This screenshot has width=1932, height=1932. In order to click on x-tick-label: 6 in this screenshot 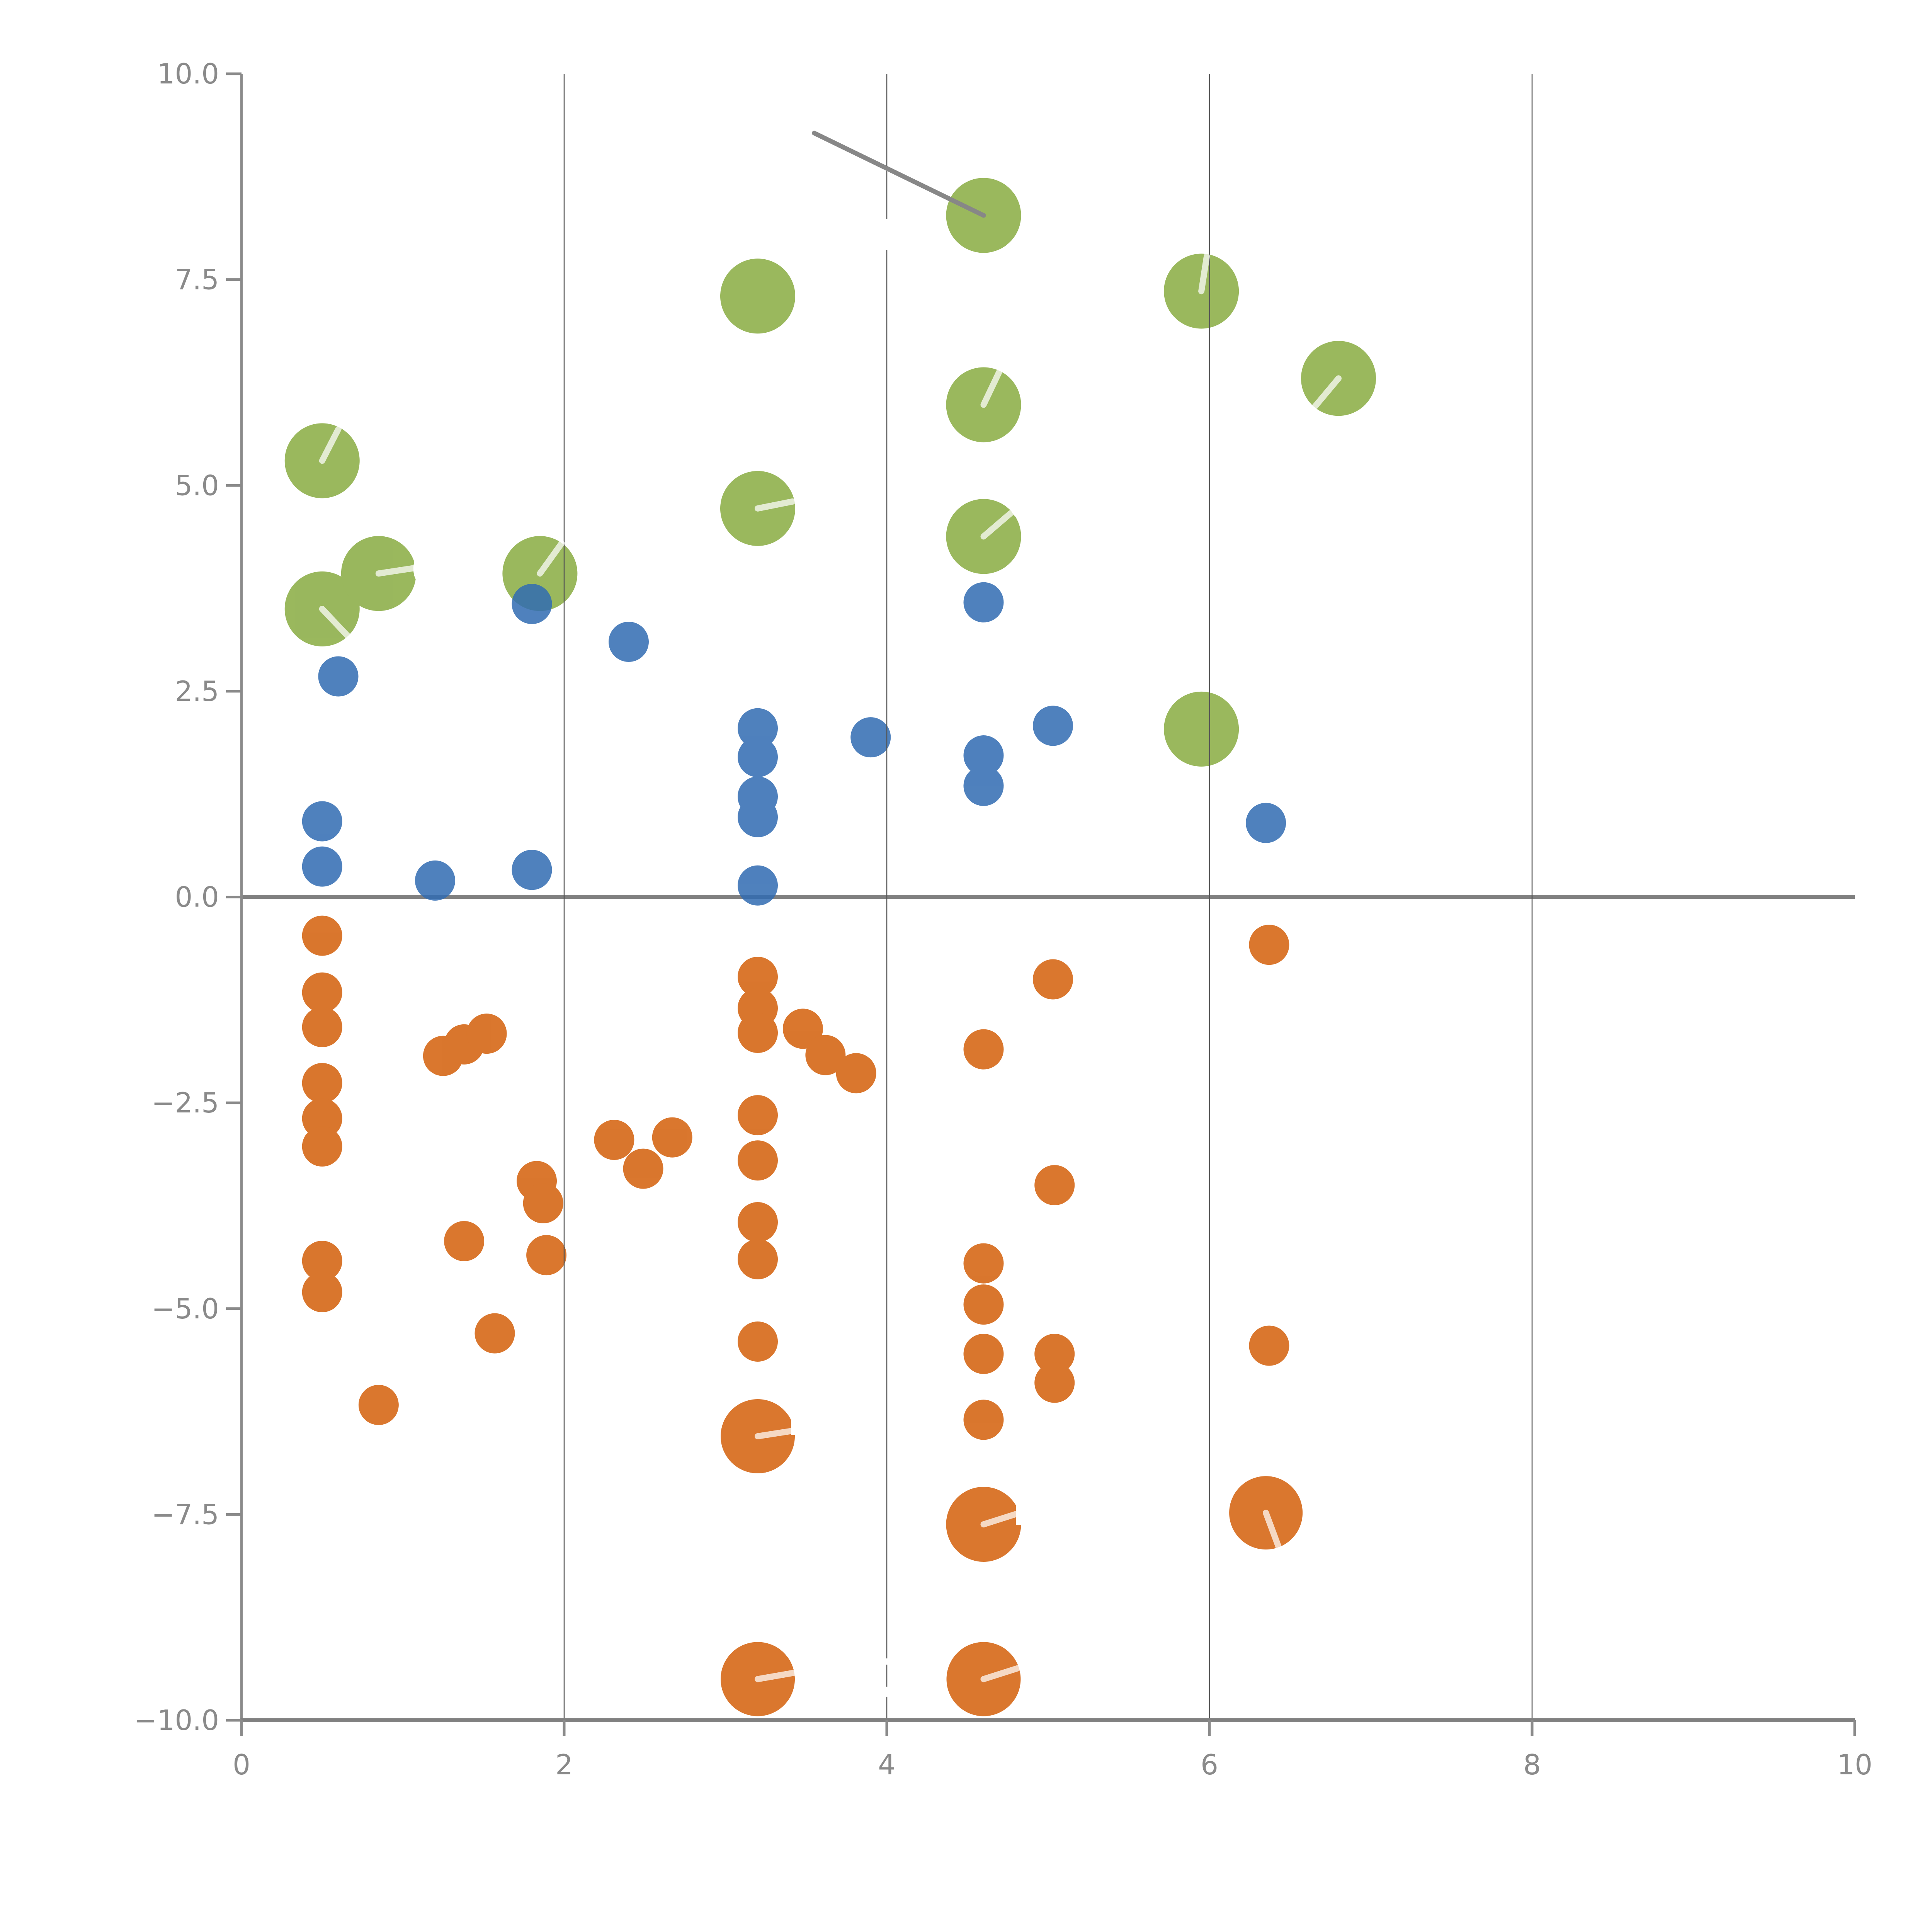, I will do `click(1210, 1765)`.